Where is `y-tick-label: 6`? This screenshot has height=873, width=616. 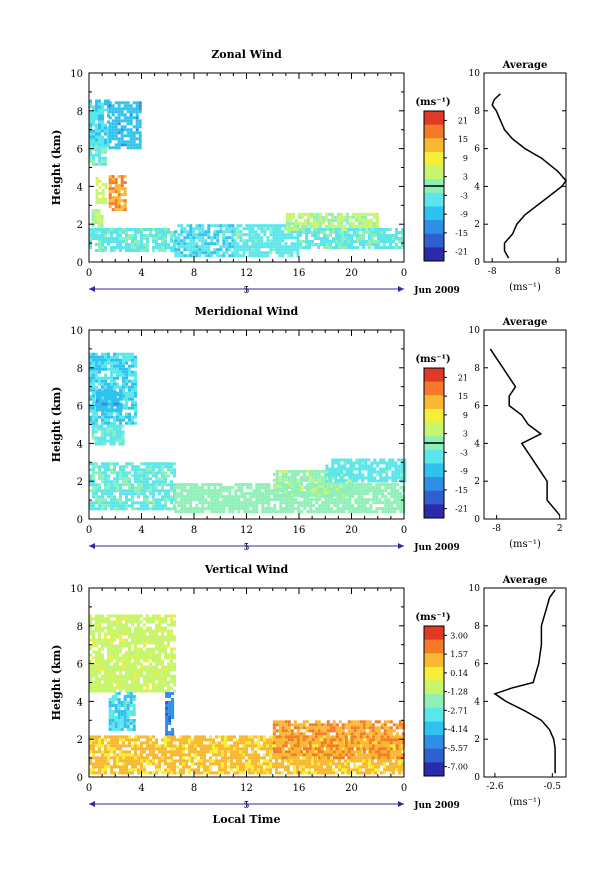 y-tick-label: 6 is located at coordinates (80, 150).